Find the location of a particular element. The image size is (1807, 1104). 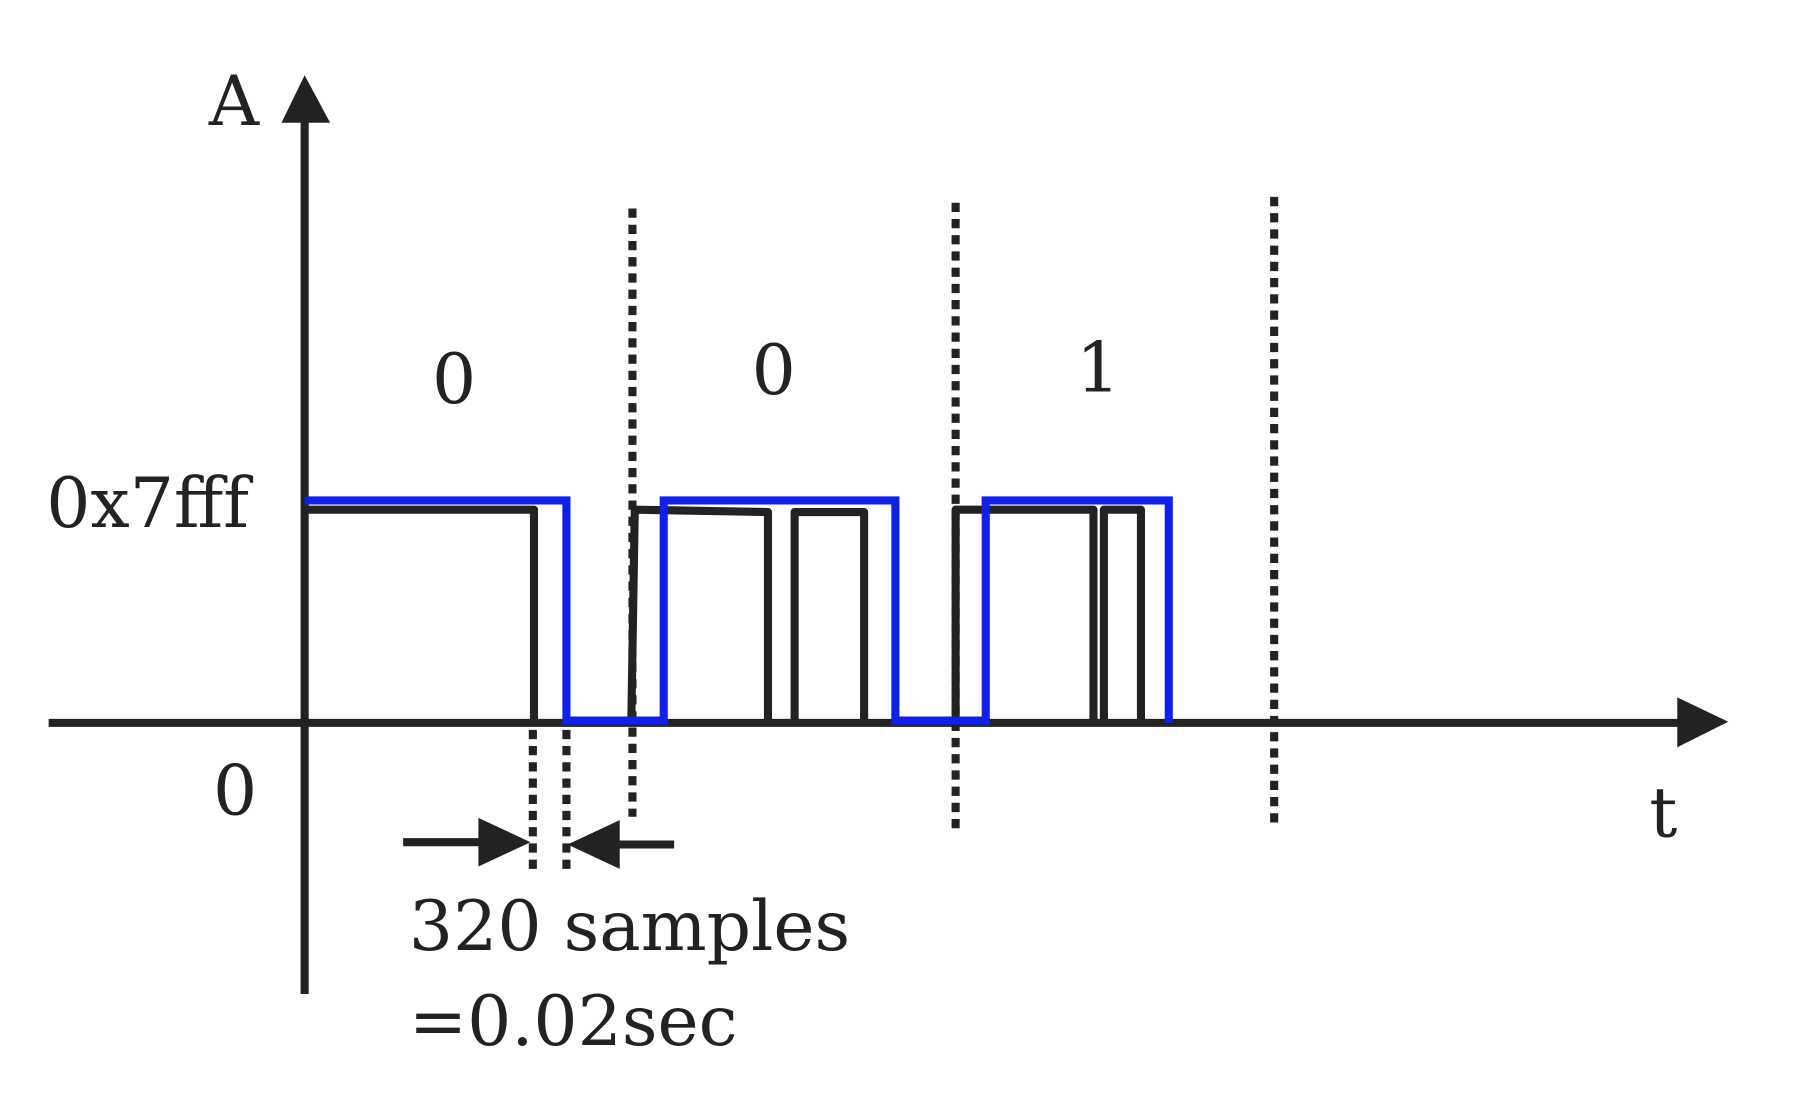

signal-black is located at coordinates (725, 614).